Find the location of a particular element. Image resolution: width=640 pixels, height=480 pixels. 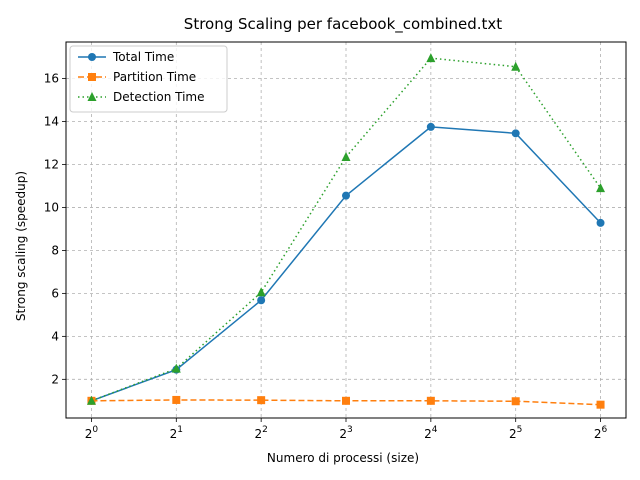

x-tick-label: 25 is located at coordinates (515, 433).